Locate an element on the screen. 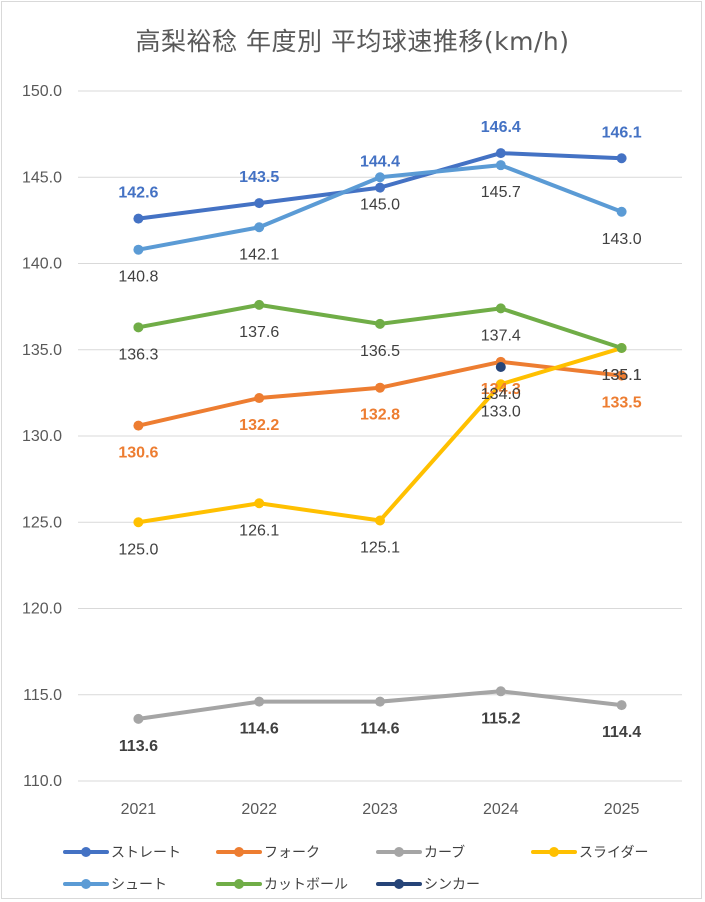  data-label: 146.1 is located at coordinates (622, 132).